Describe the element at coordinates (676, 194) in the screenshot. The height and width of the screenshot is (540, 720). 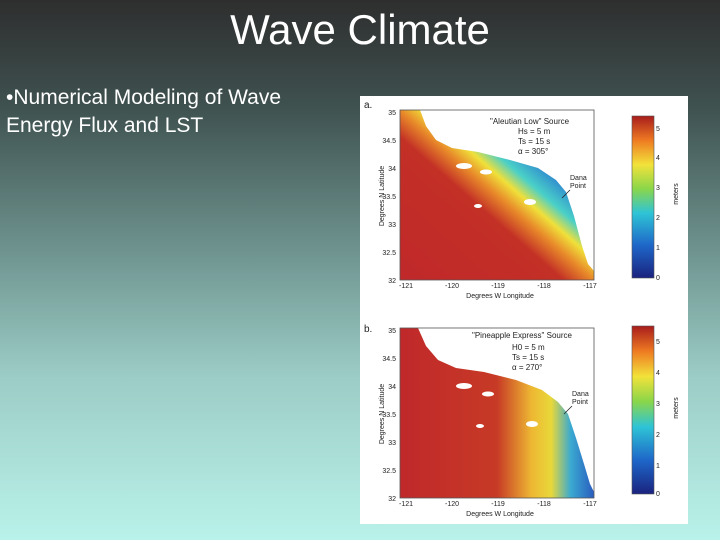
I see `panel-a-cbar-label: meters` at that location.